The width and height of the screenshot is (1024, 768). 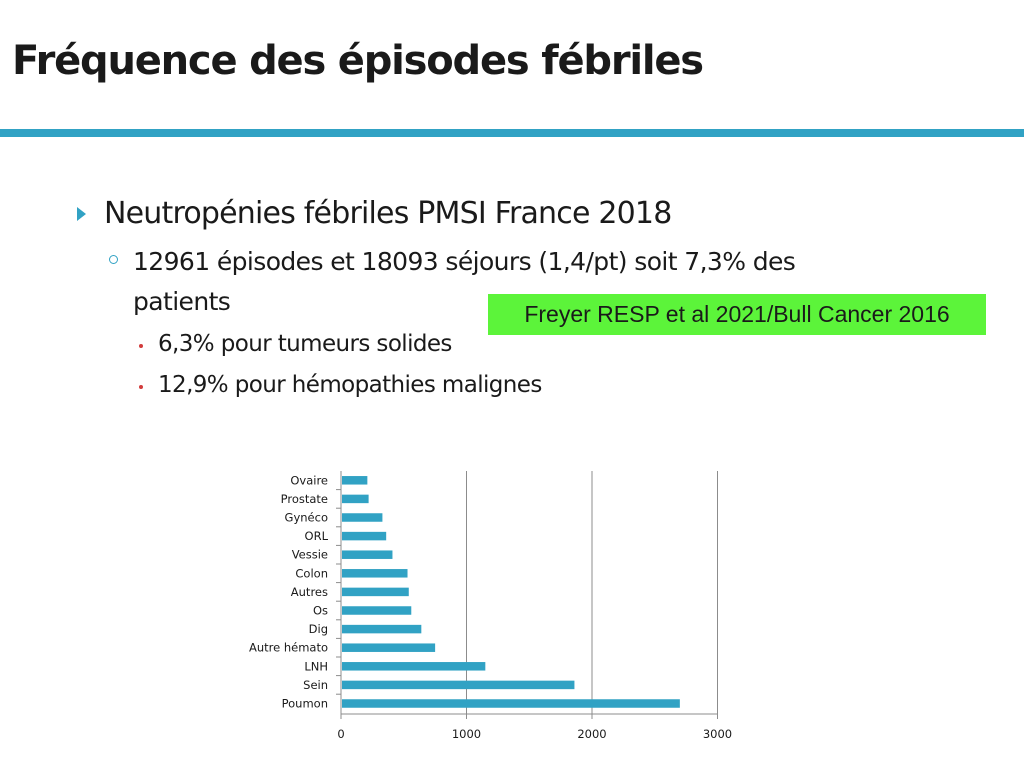 I want to click on category-label: Autres, so click(x=309, y=592).